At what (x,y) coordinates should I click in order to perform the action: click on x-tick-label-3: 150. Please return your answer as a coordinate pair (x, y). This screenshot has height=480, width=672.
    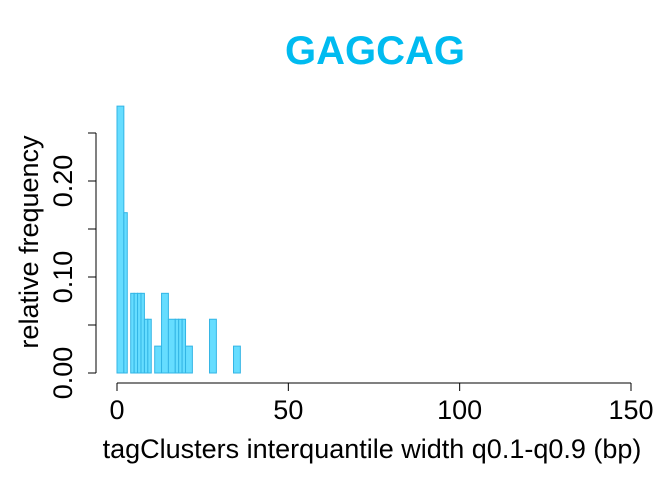
    Looking at the image, I should click on (630, 410).